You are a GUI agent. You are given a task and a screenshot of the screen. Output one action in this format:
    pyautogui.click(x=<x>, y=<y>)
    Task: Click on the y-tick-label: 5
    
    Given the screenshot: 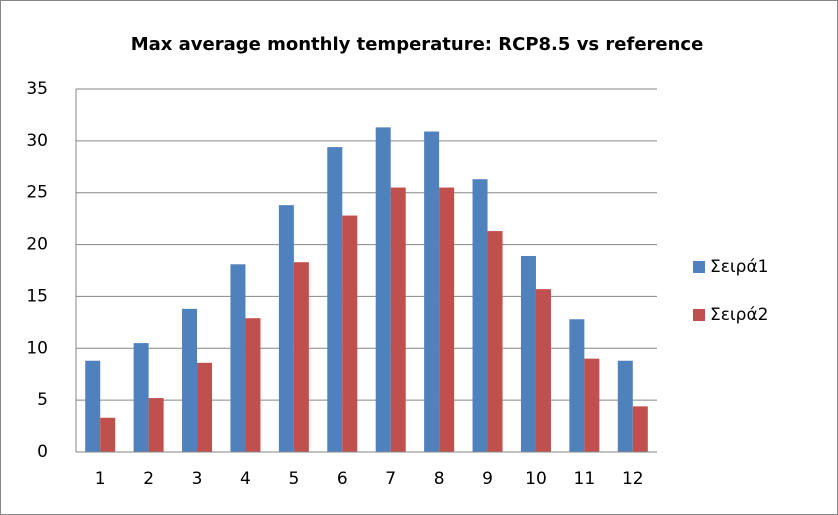 What is the action you would take?
    pyautogui.click(x=42, y=400)
    